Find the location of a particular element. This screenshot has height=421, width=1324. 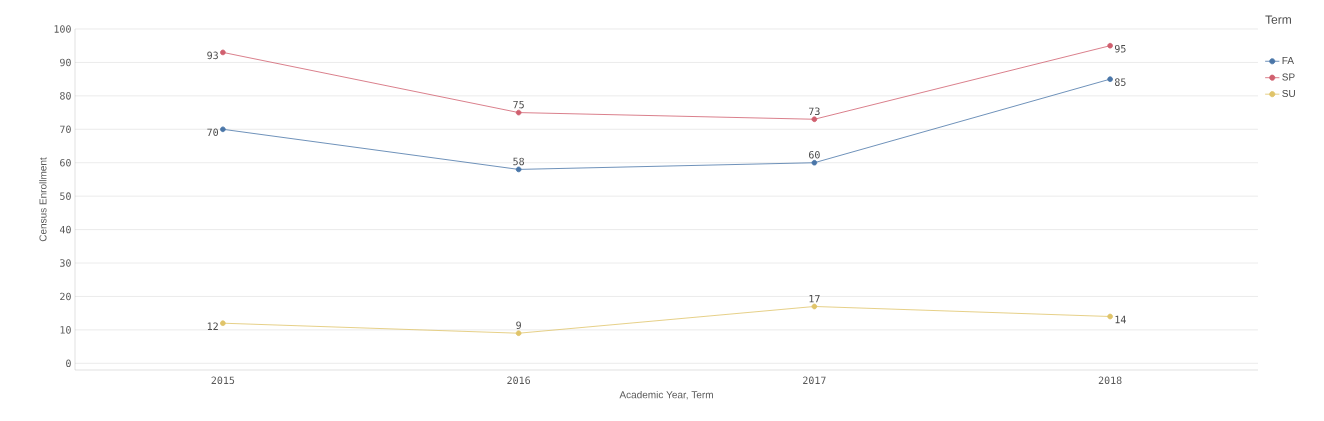

y-tick-label: 70 is located at coordinates (65, 129).